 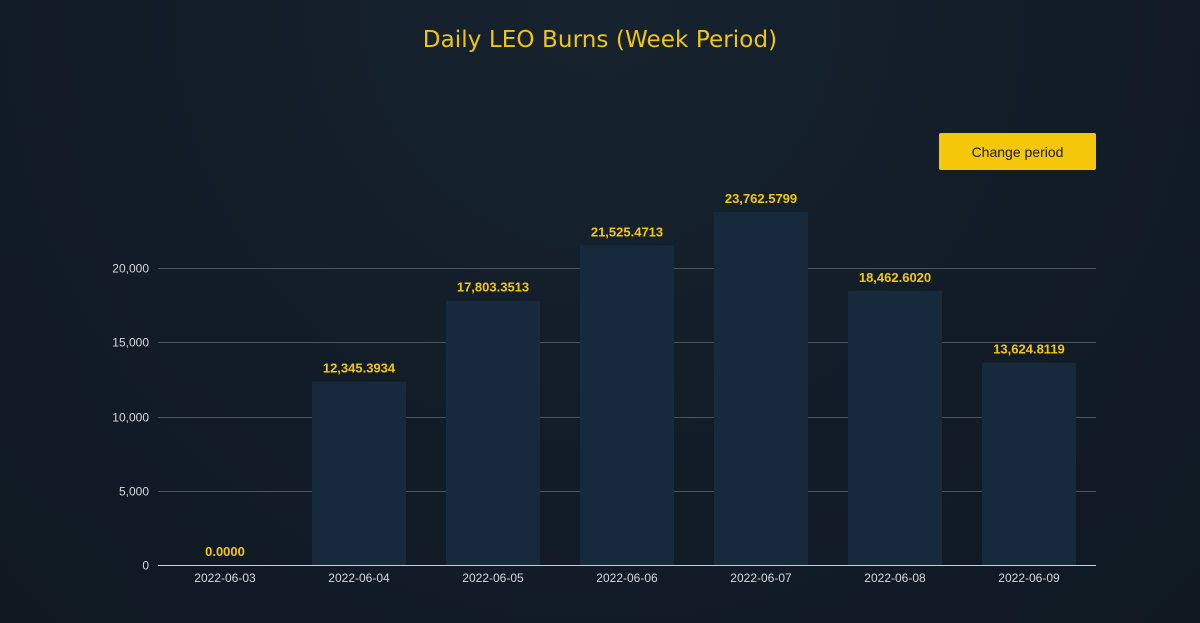 What do you see at coordinates (1017, 151) in the screenshot?
I see `change-period-button: Change period` at bounding box center [1017, 151].